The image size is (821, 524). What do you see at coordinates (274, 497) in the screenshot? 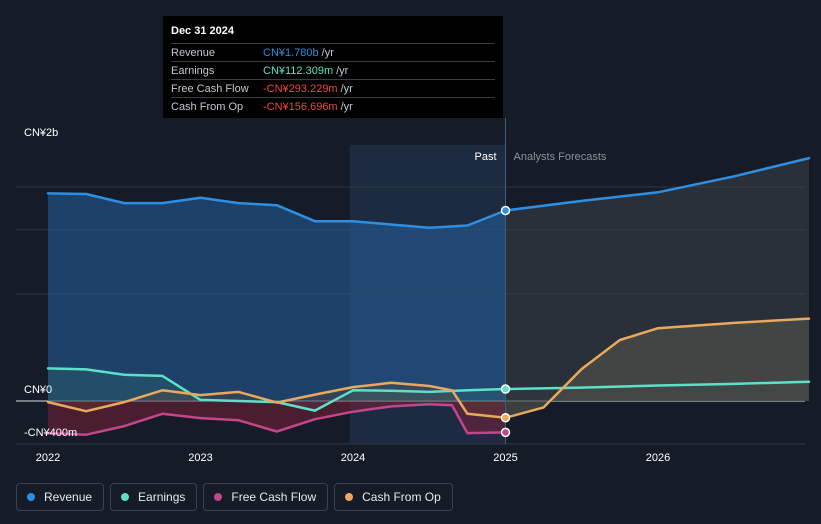
I see `legend-label: Free Cash Flow` at bounding box center [274, 497].